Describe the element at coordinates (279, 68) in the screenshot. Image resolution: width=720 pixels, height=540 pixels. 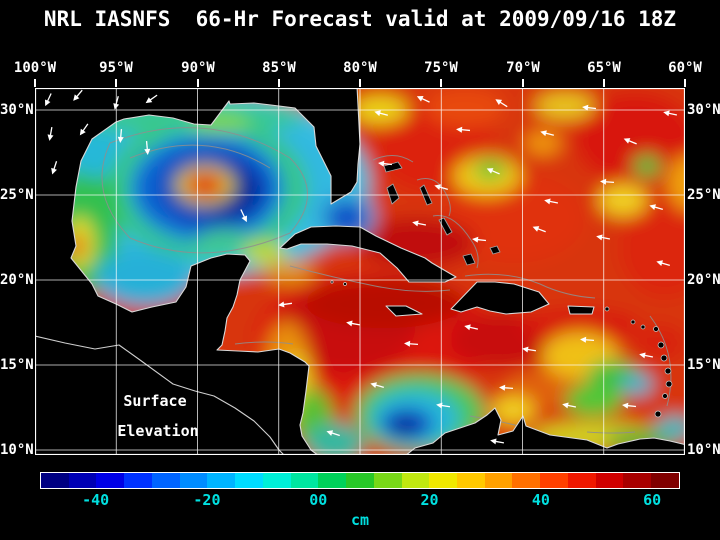
I see `lon-label: 85°W` at that location.